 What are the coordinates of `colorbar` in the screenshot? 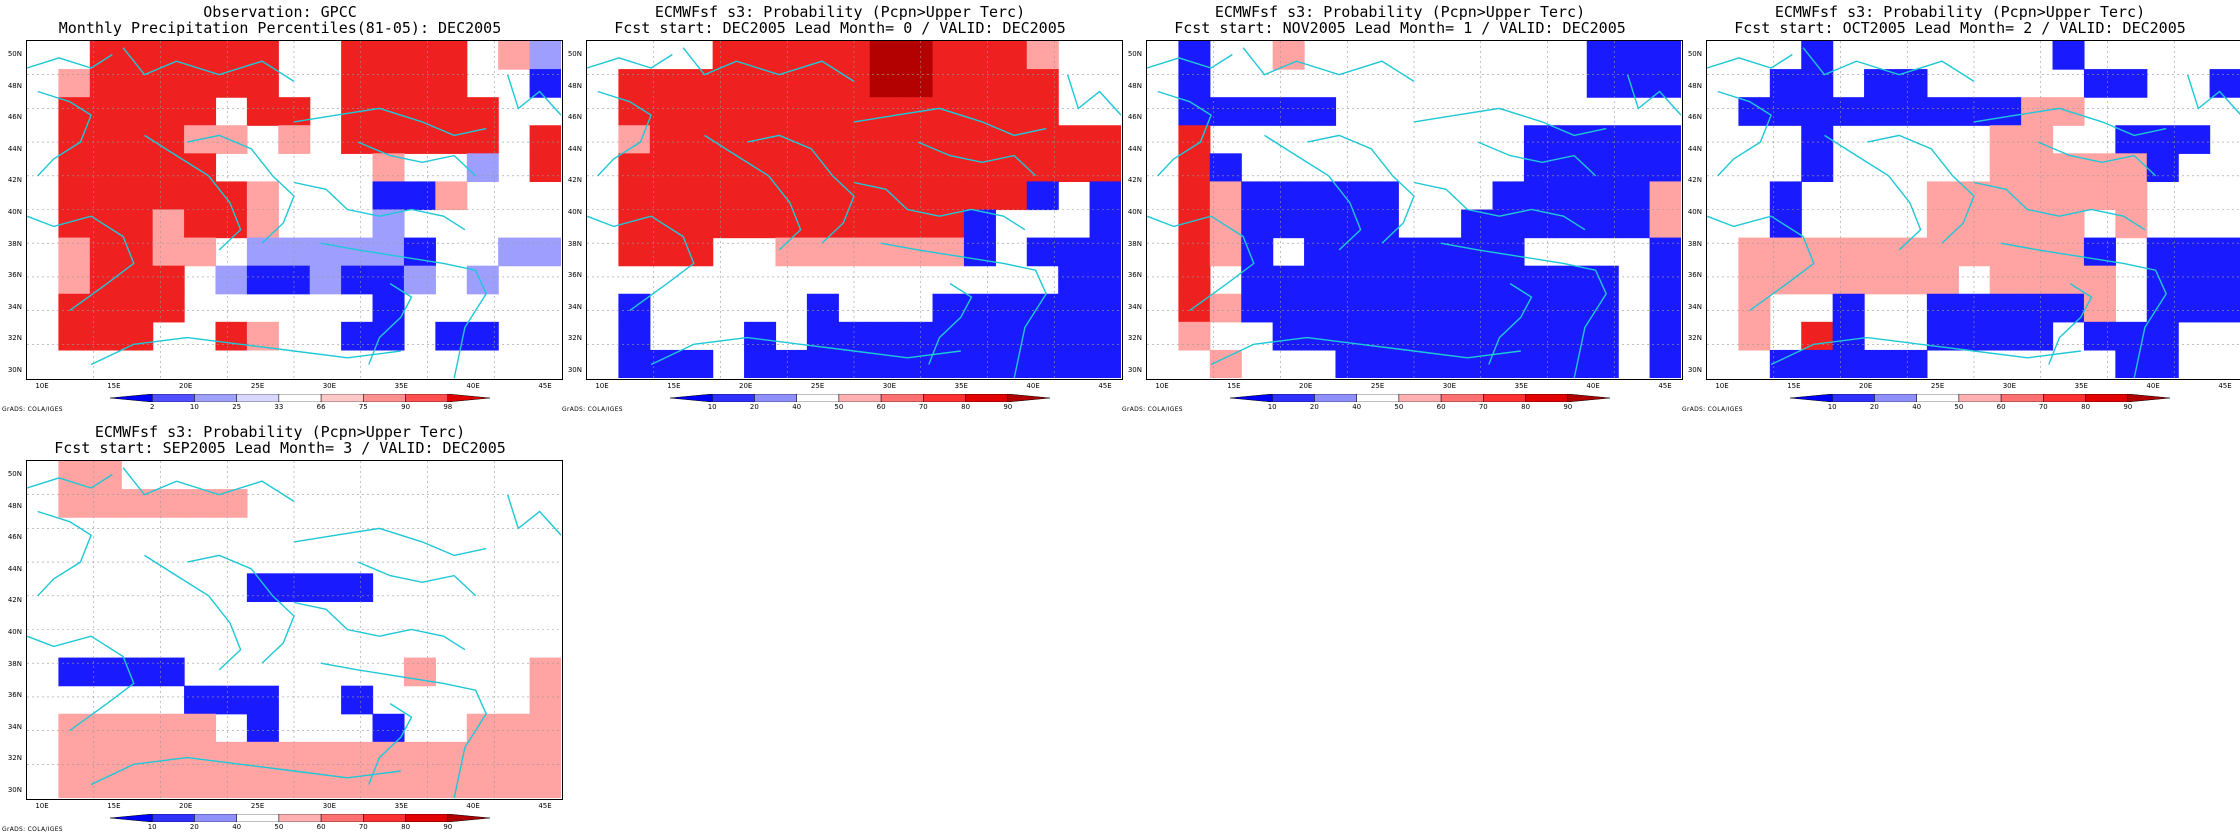 It's located at (1980, 398).